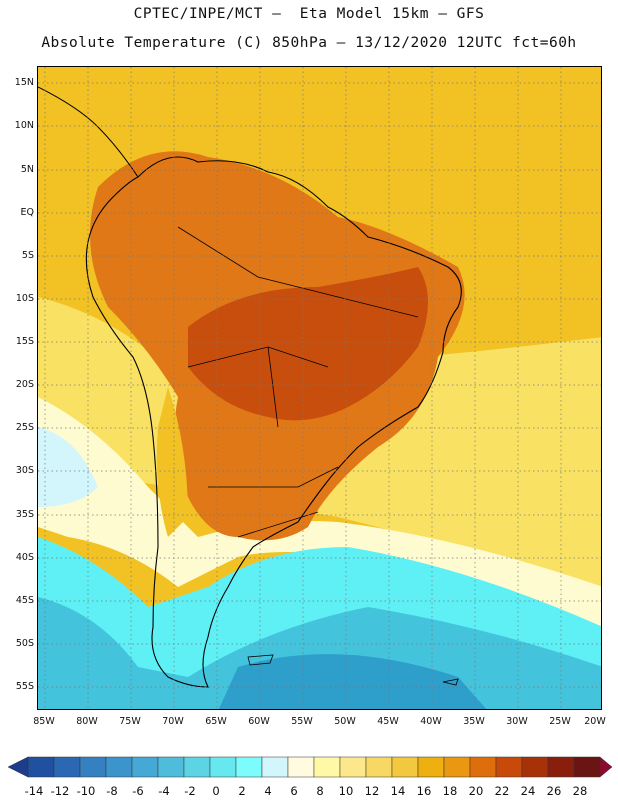  What do you see at coordinates (24, 384) in the screenshot?
I see `lat-label: 20S` at bounding box center [24, 384].